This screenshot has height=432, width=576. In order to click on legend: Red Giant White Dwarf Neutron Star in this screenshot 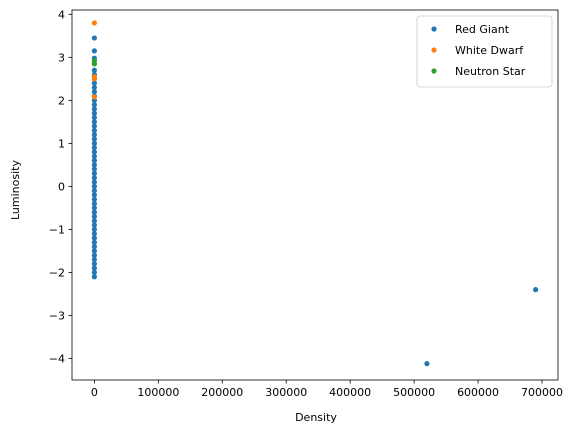, I will do `click(484, 51)`.